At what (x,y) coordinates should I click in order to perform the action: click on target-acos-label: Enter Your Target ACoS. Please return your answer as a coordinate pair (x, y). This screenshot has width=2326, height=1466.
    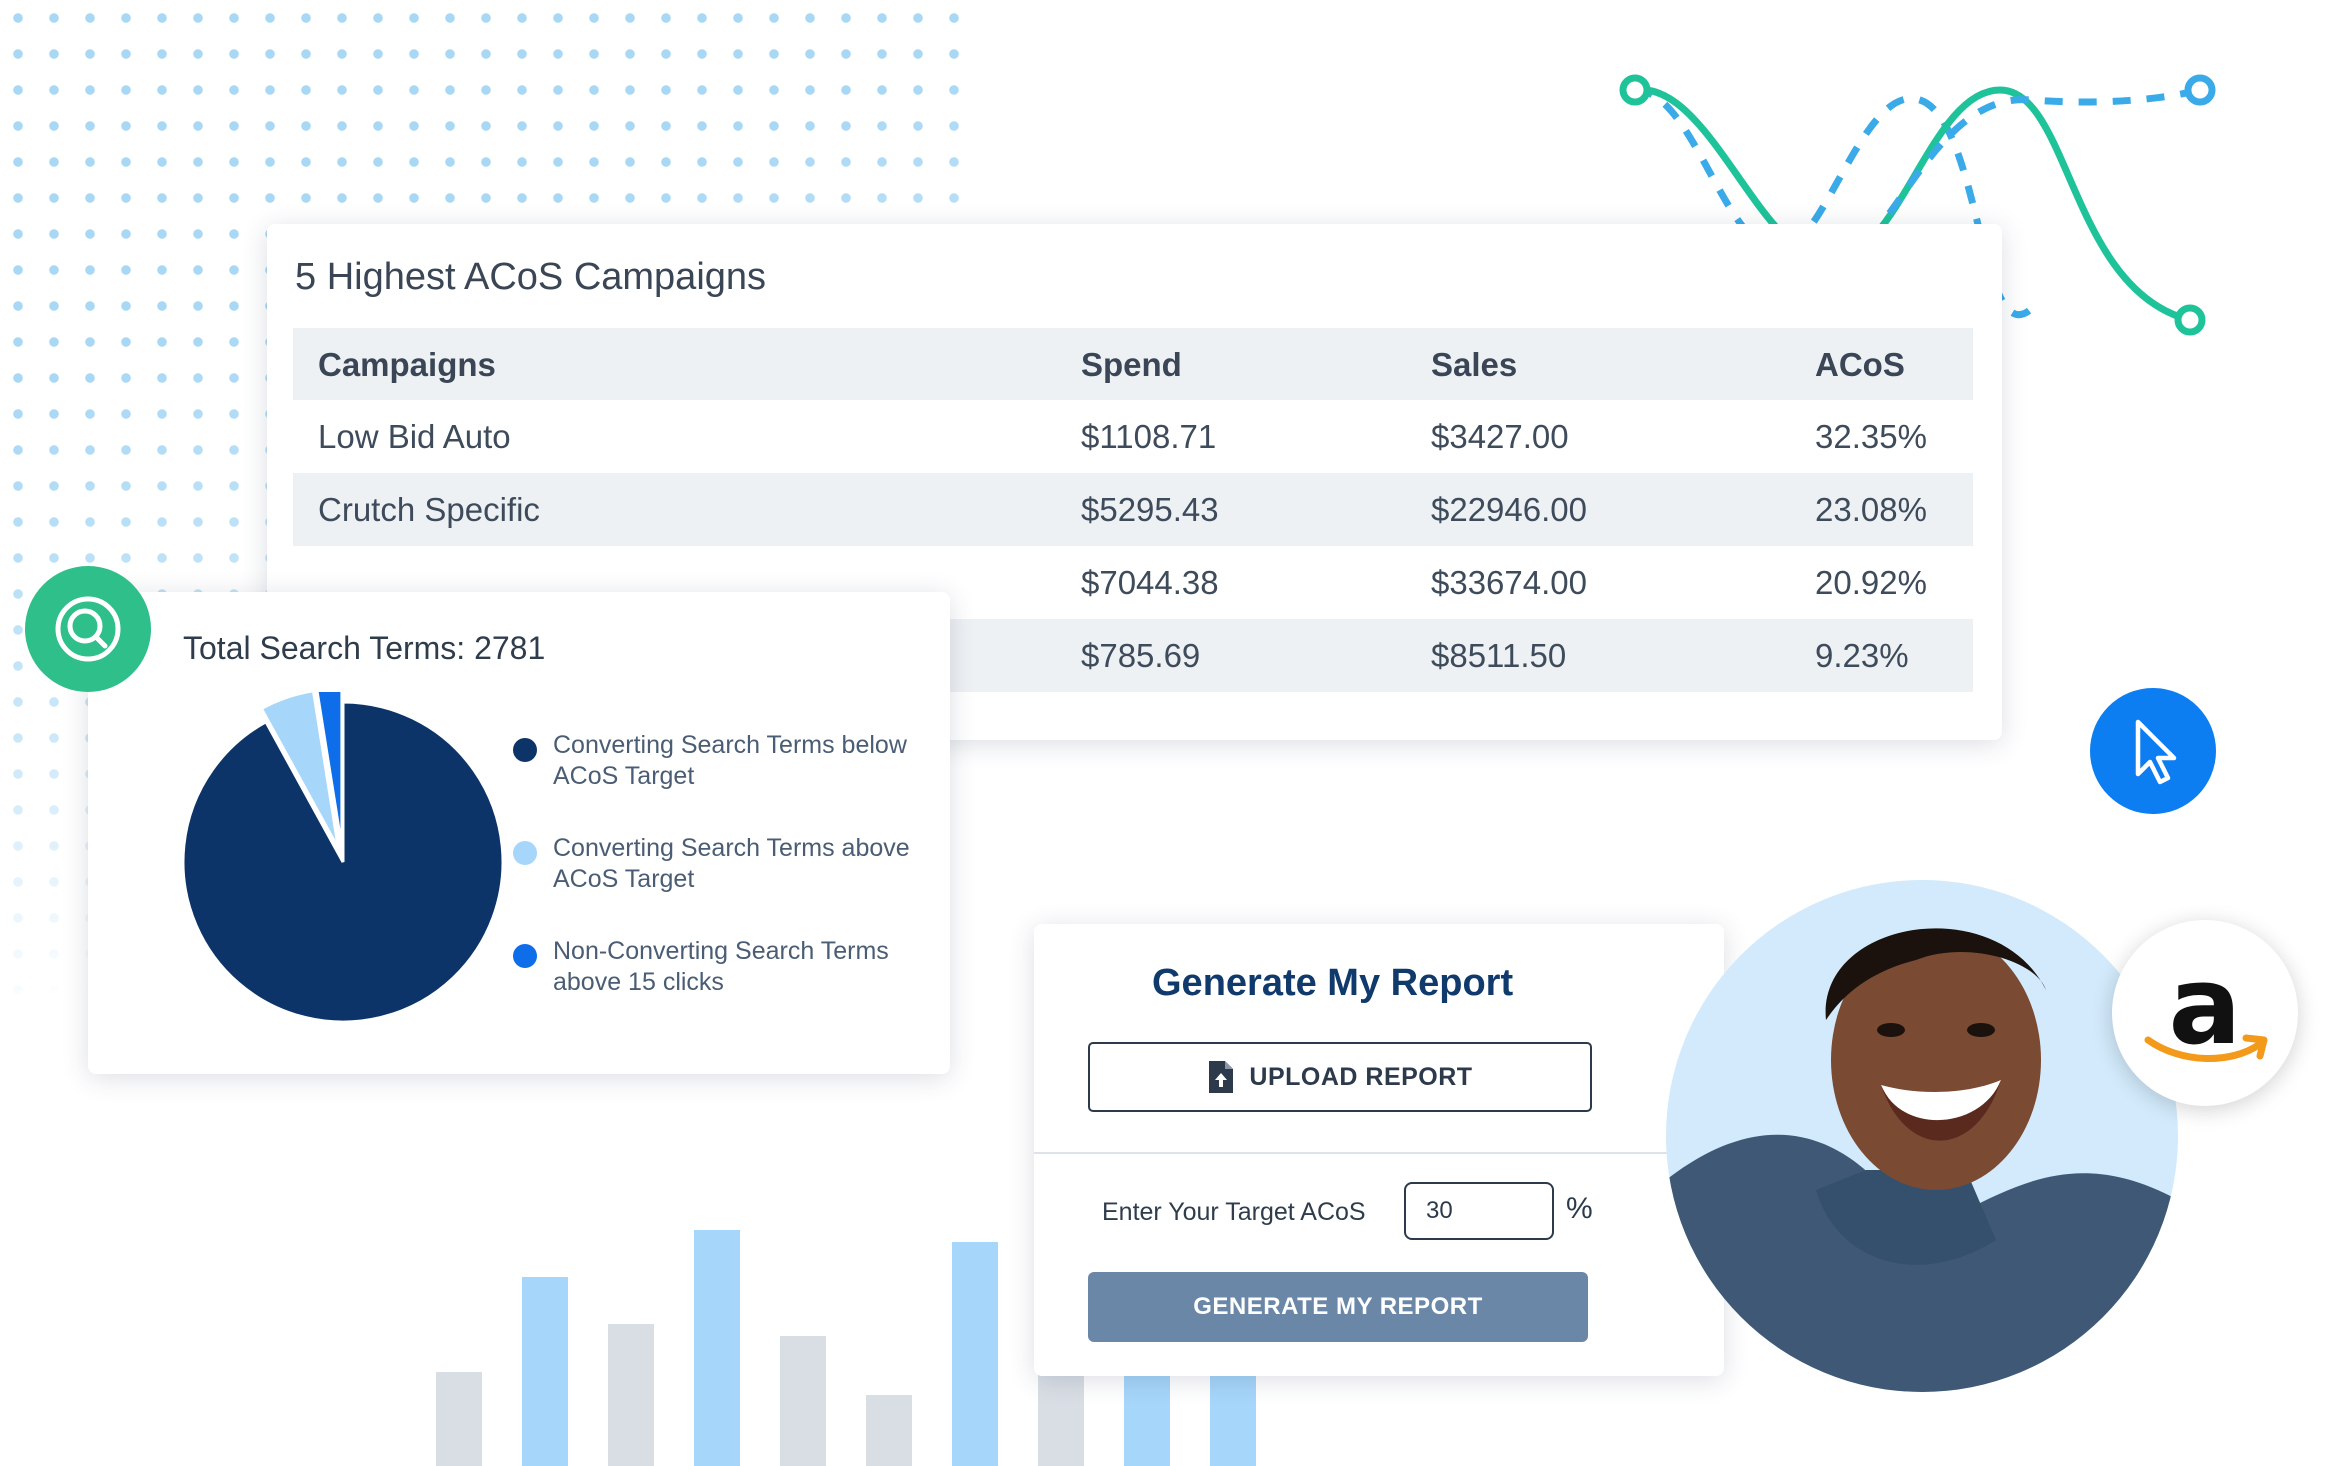
    Looking at the image, I should click on (1234, 1212).